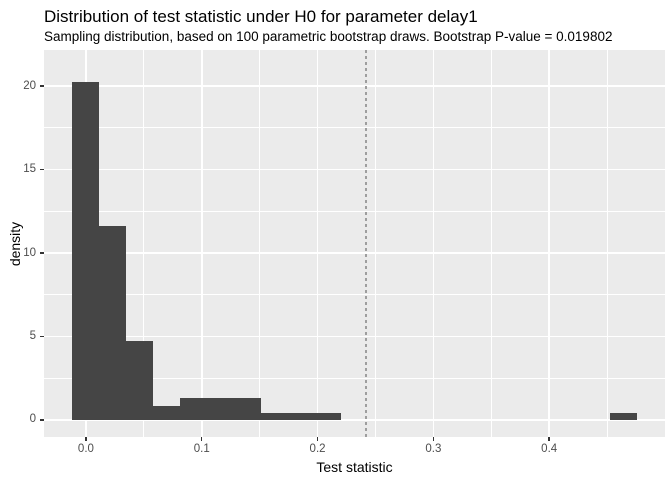 This screenshot has width=672, height=480. What do you see at coordinates (317, 449) in the screenshot?
I see `x-axis-tick-label: 0.2` at bounding box center [317, 449].